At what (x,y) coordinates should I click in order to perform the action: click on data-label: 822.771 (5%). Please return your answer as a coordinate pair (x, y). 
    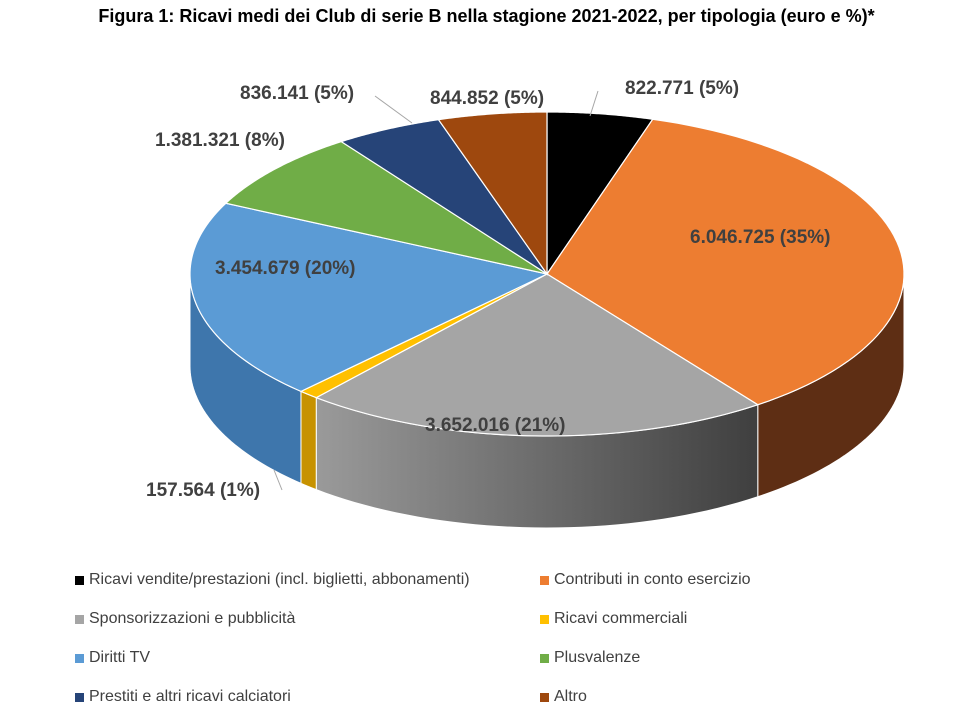
    Looking at the image, I should click on (682, 88).